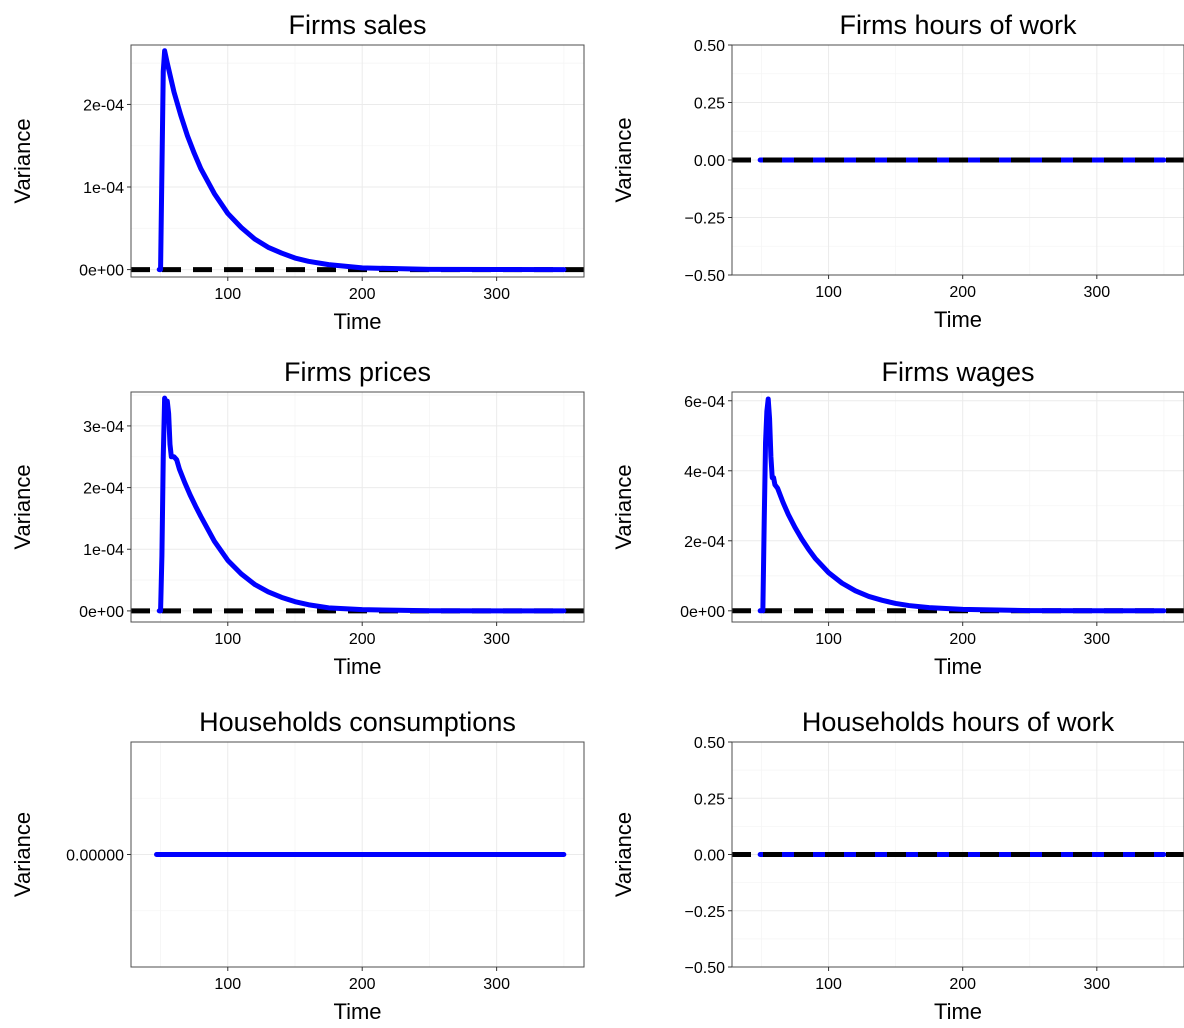  Describe the element at coordinates (958, 25) in the screenshot. I see `chart-title: Firms hours of work` at that location.